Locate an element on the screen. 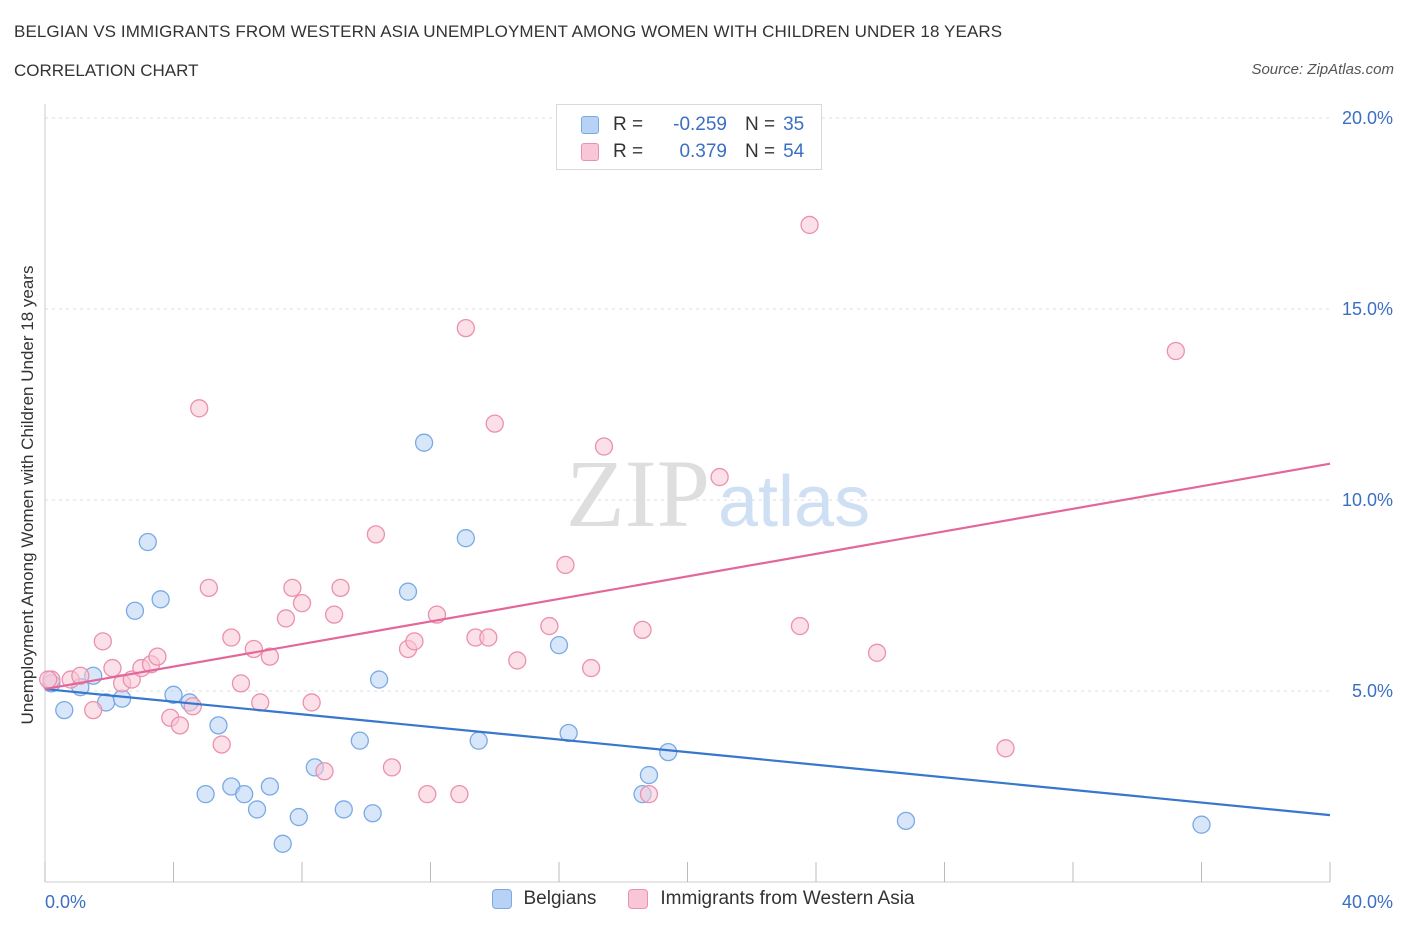 The width and height of the screenshot is (1406, 930). legend-row-immigrants: R = 0.379 N = 54 is located at coordinates (692, 152).